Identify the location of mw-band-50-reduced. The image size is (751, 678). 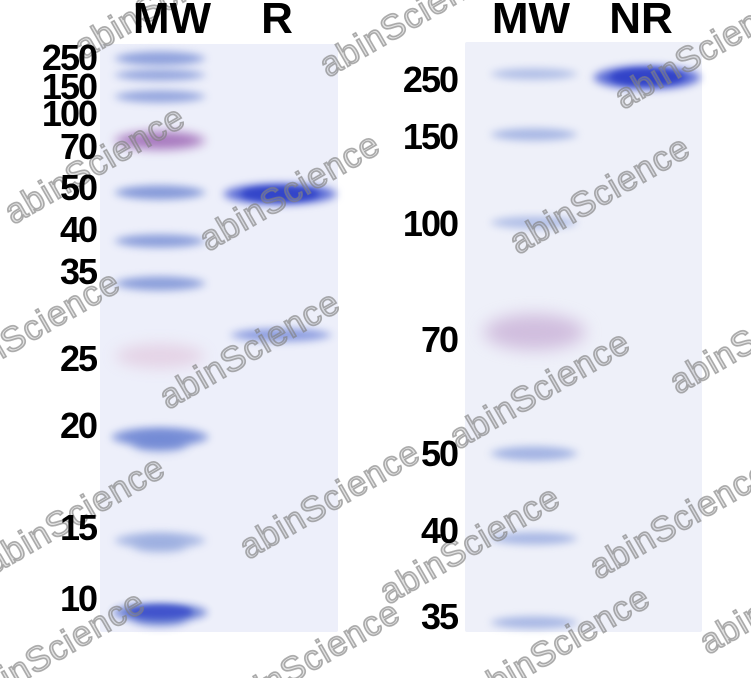
(160, 192).